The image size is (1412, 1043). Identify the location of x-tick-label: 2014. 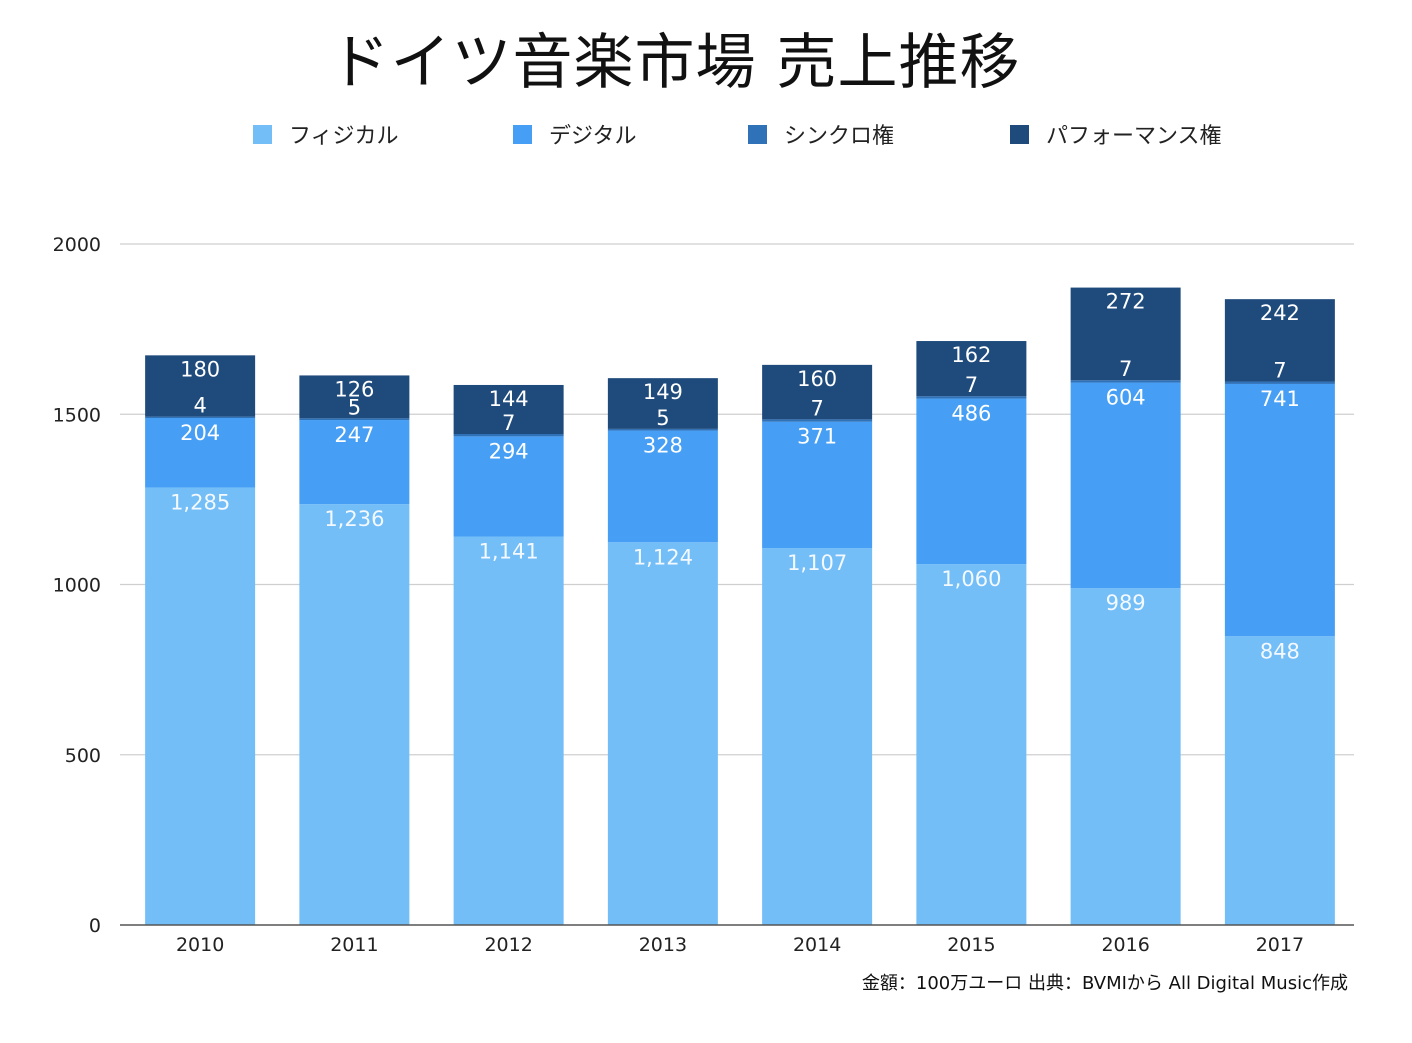
(817, 945).